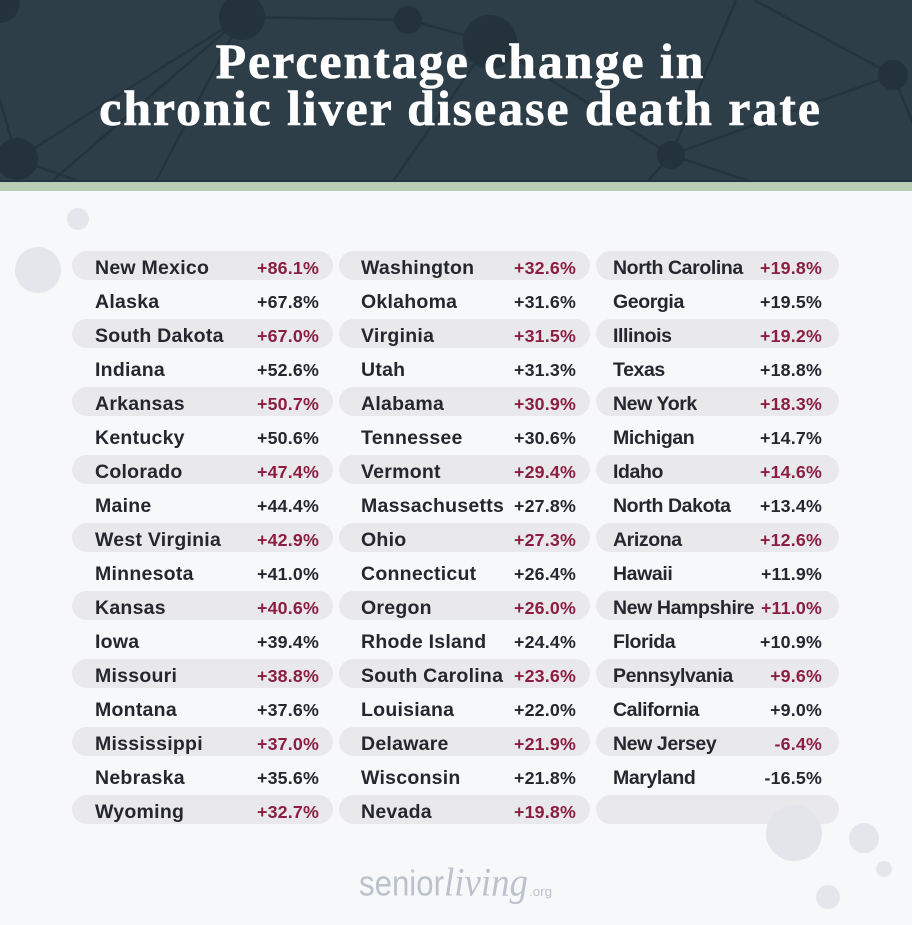 The image size is (912, 925). Describe the element at coordinates (486, 882) in the screenshot. I see `svg-text: living` at that location.